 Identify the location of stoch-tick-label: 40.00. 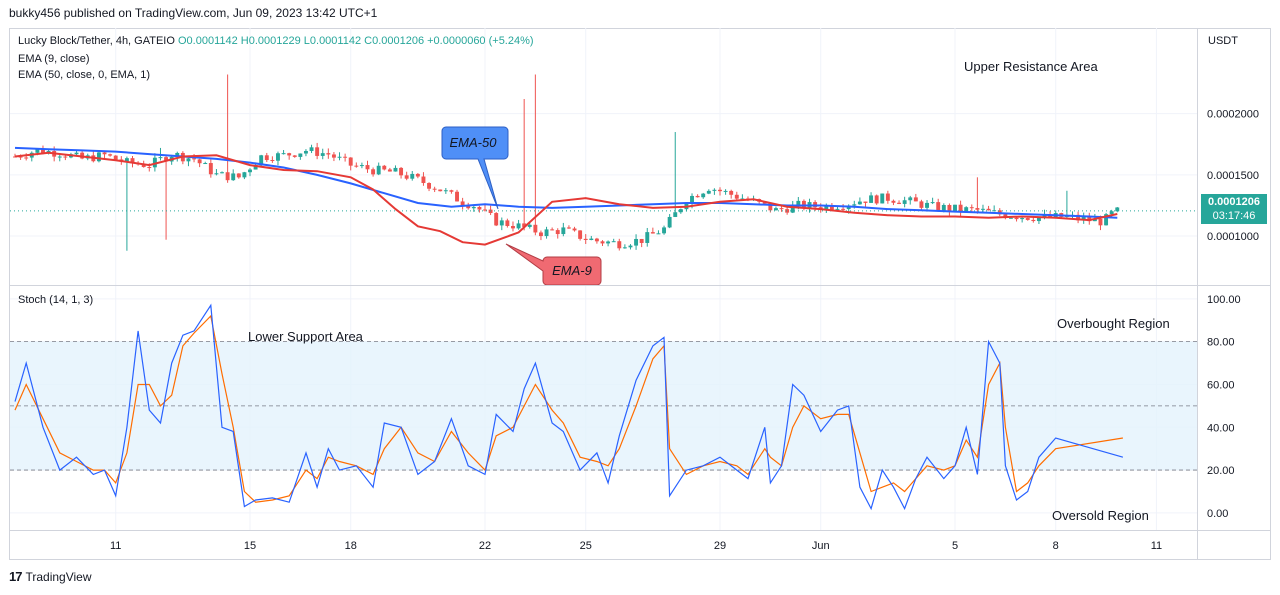
(1221, 428).